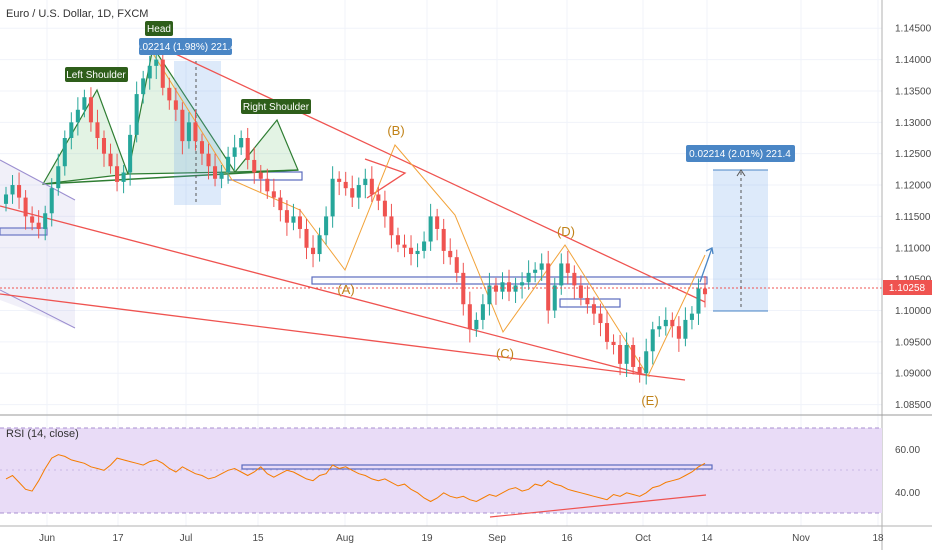 This screenshot has height=555, width=932. Describe the element at coordinates (913, 154) in the screenshot. I see `price-tick-label: 1.12500` at that location.